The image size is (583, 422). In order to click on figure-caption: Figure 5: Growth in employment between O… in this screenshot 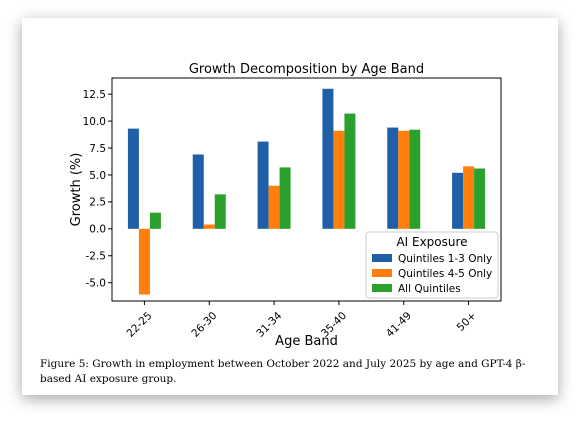, I will do `click(283, 371)`.